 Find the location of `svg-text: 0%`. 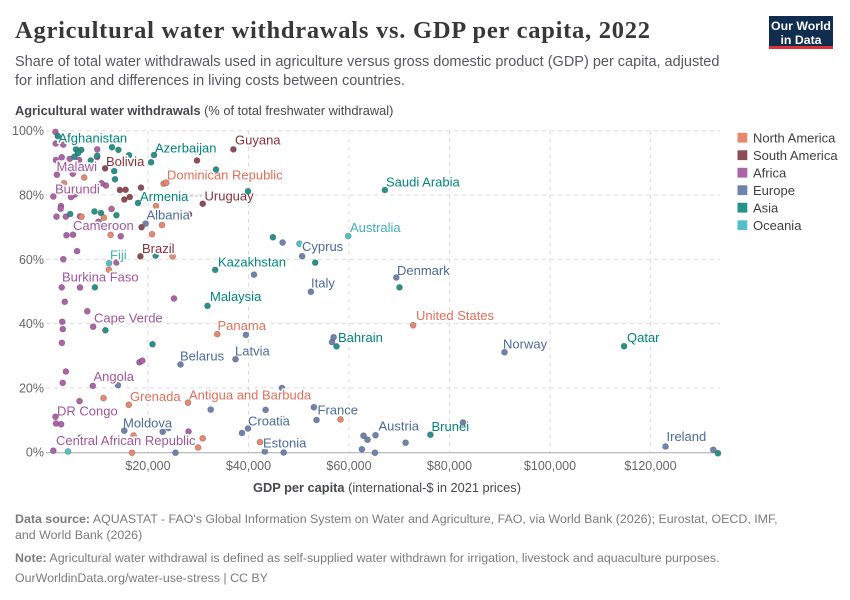

svg-text: 0% is located at coordinates (35, 453).